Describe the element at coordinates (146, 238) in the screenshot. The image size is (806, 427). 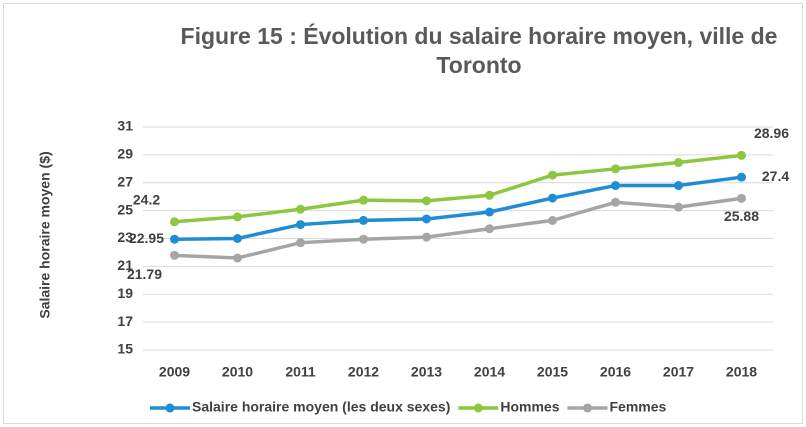
I see `data-label: 22.95` at that location.